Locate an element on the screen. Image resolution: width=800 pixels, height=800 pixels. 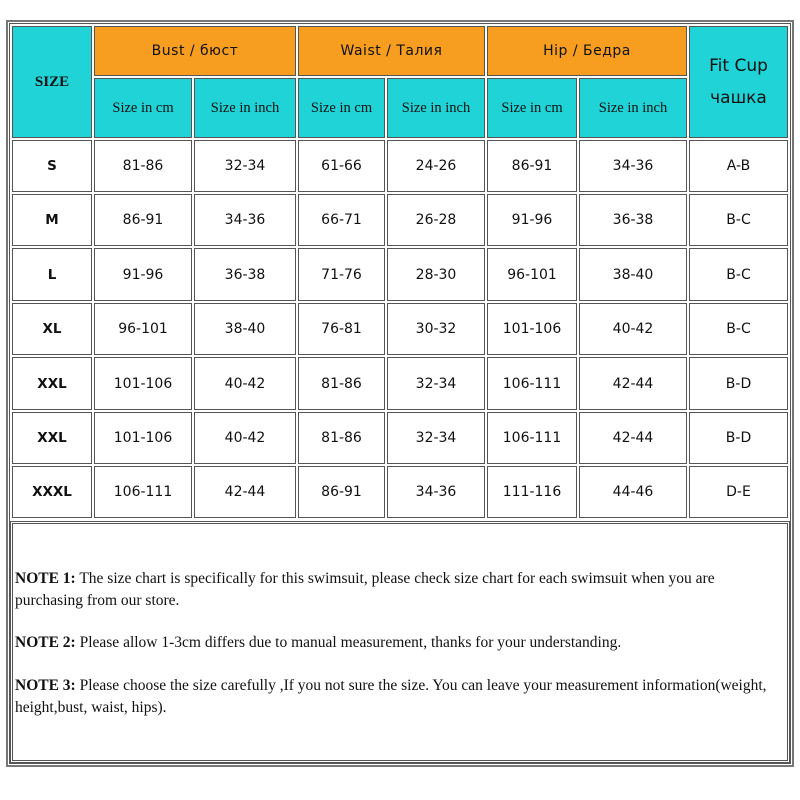
table-row: L 91-96 36-38 71-76 28-30 96-101 38-40 B-C is located at coordinates (400, 274).